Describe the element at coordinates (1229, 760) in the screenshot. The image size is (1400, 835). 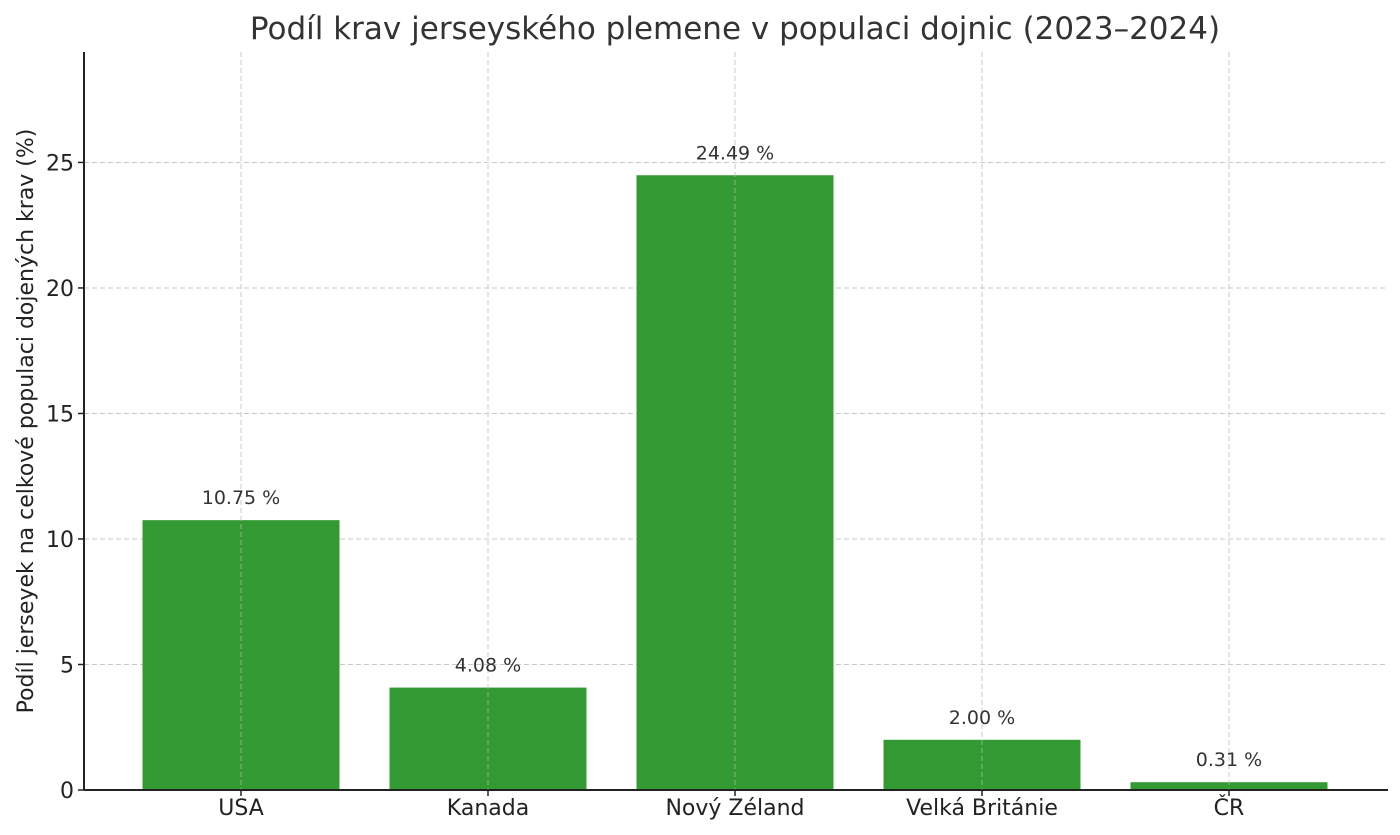
I see `bar-value-label: 0.31 %` at that location.